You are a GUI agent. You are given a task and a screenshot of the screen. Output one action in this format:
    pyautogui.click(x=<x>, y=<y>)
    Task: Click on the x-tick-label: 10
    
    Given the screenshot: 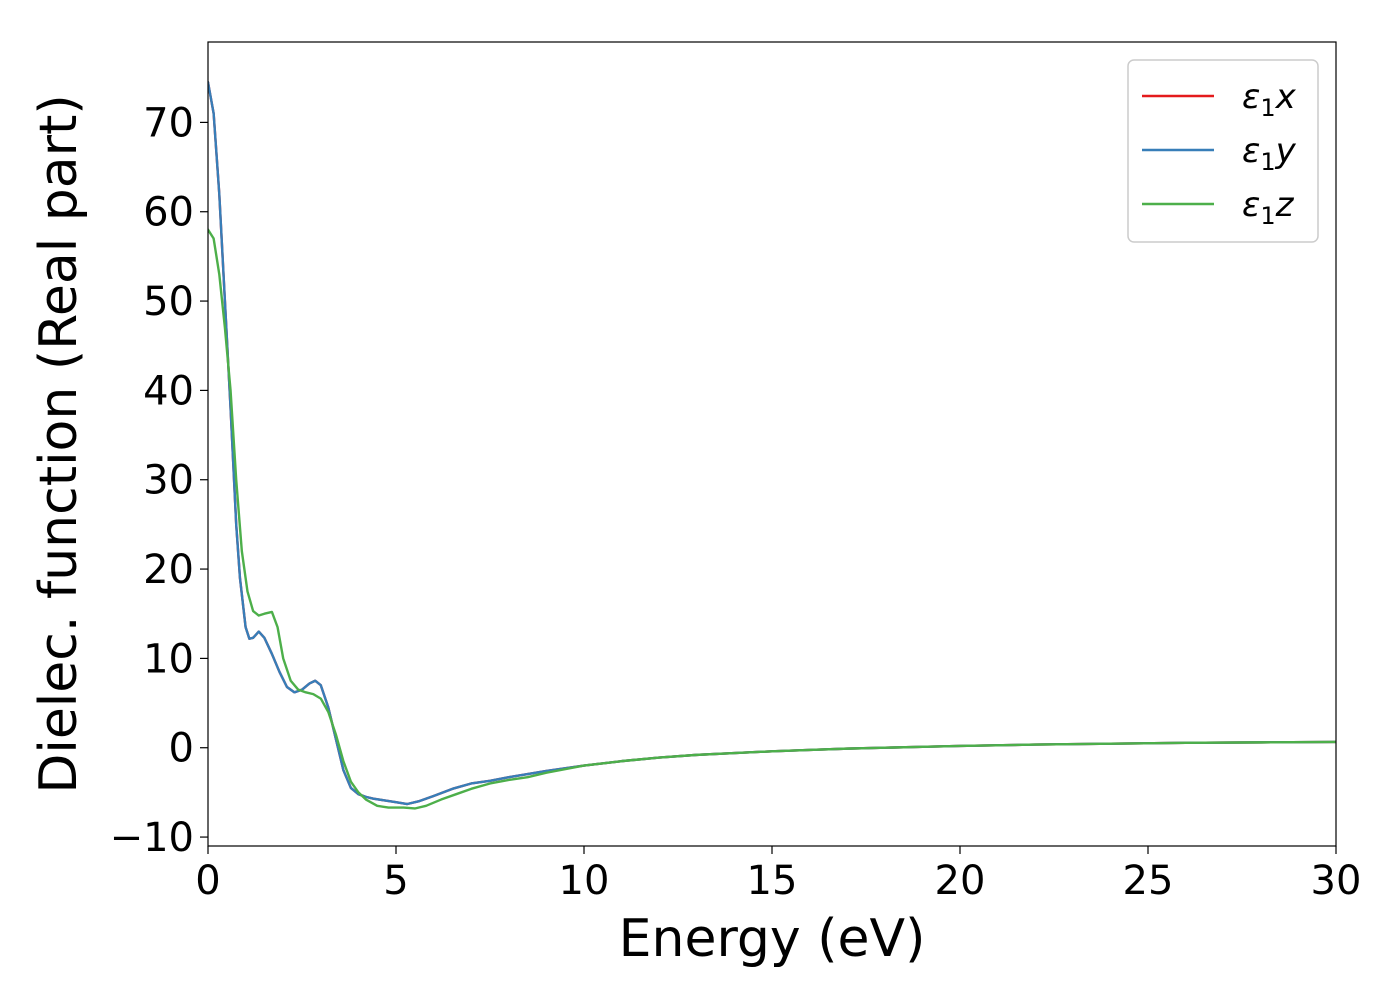 What is the action you would take?
    pyautogui.click(x=584, y=881)
    